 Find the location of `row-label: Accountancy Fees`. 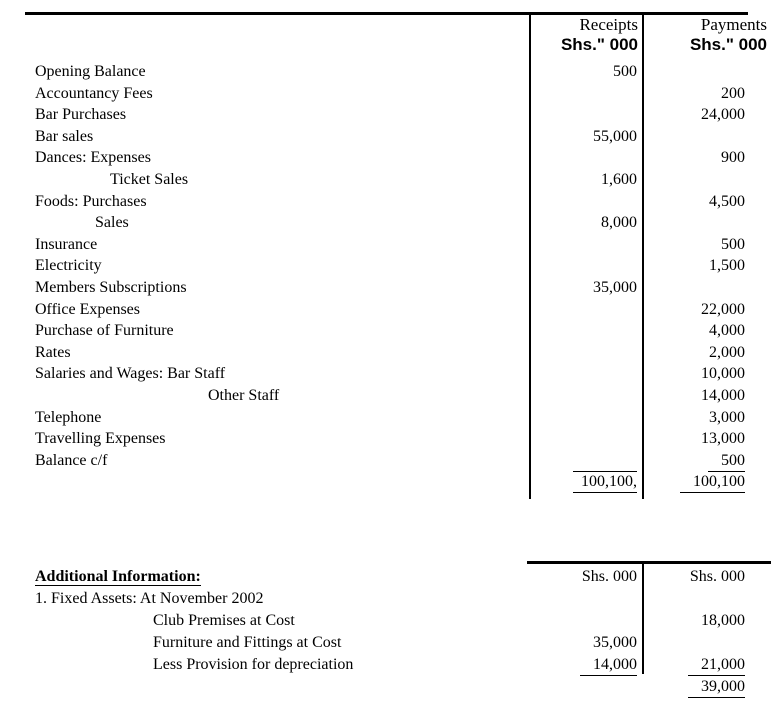

row-label: Accountancy Fees is located at coordinates (94, 93).